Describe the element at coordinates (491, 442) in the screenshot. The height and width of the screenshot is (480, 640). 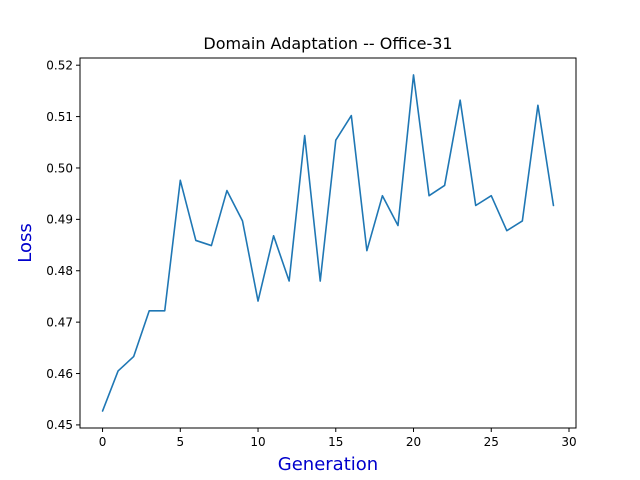
I see `x-tick-label: 25` at that location.